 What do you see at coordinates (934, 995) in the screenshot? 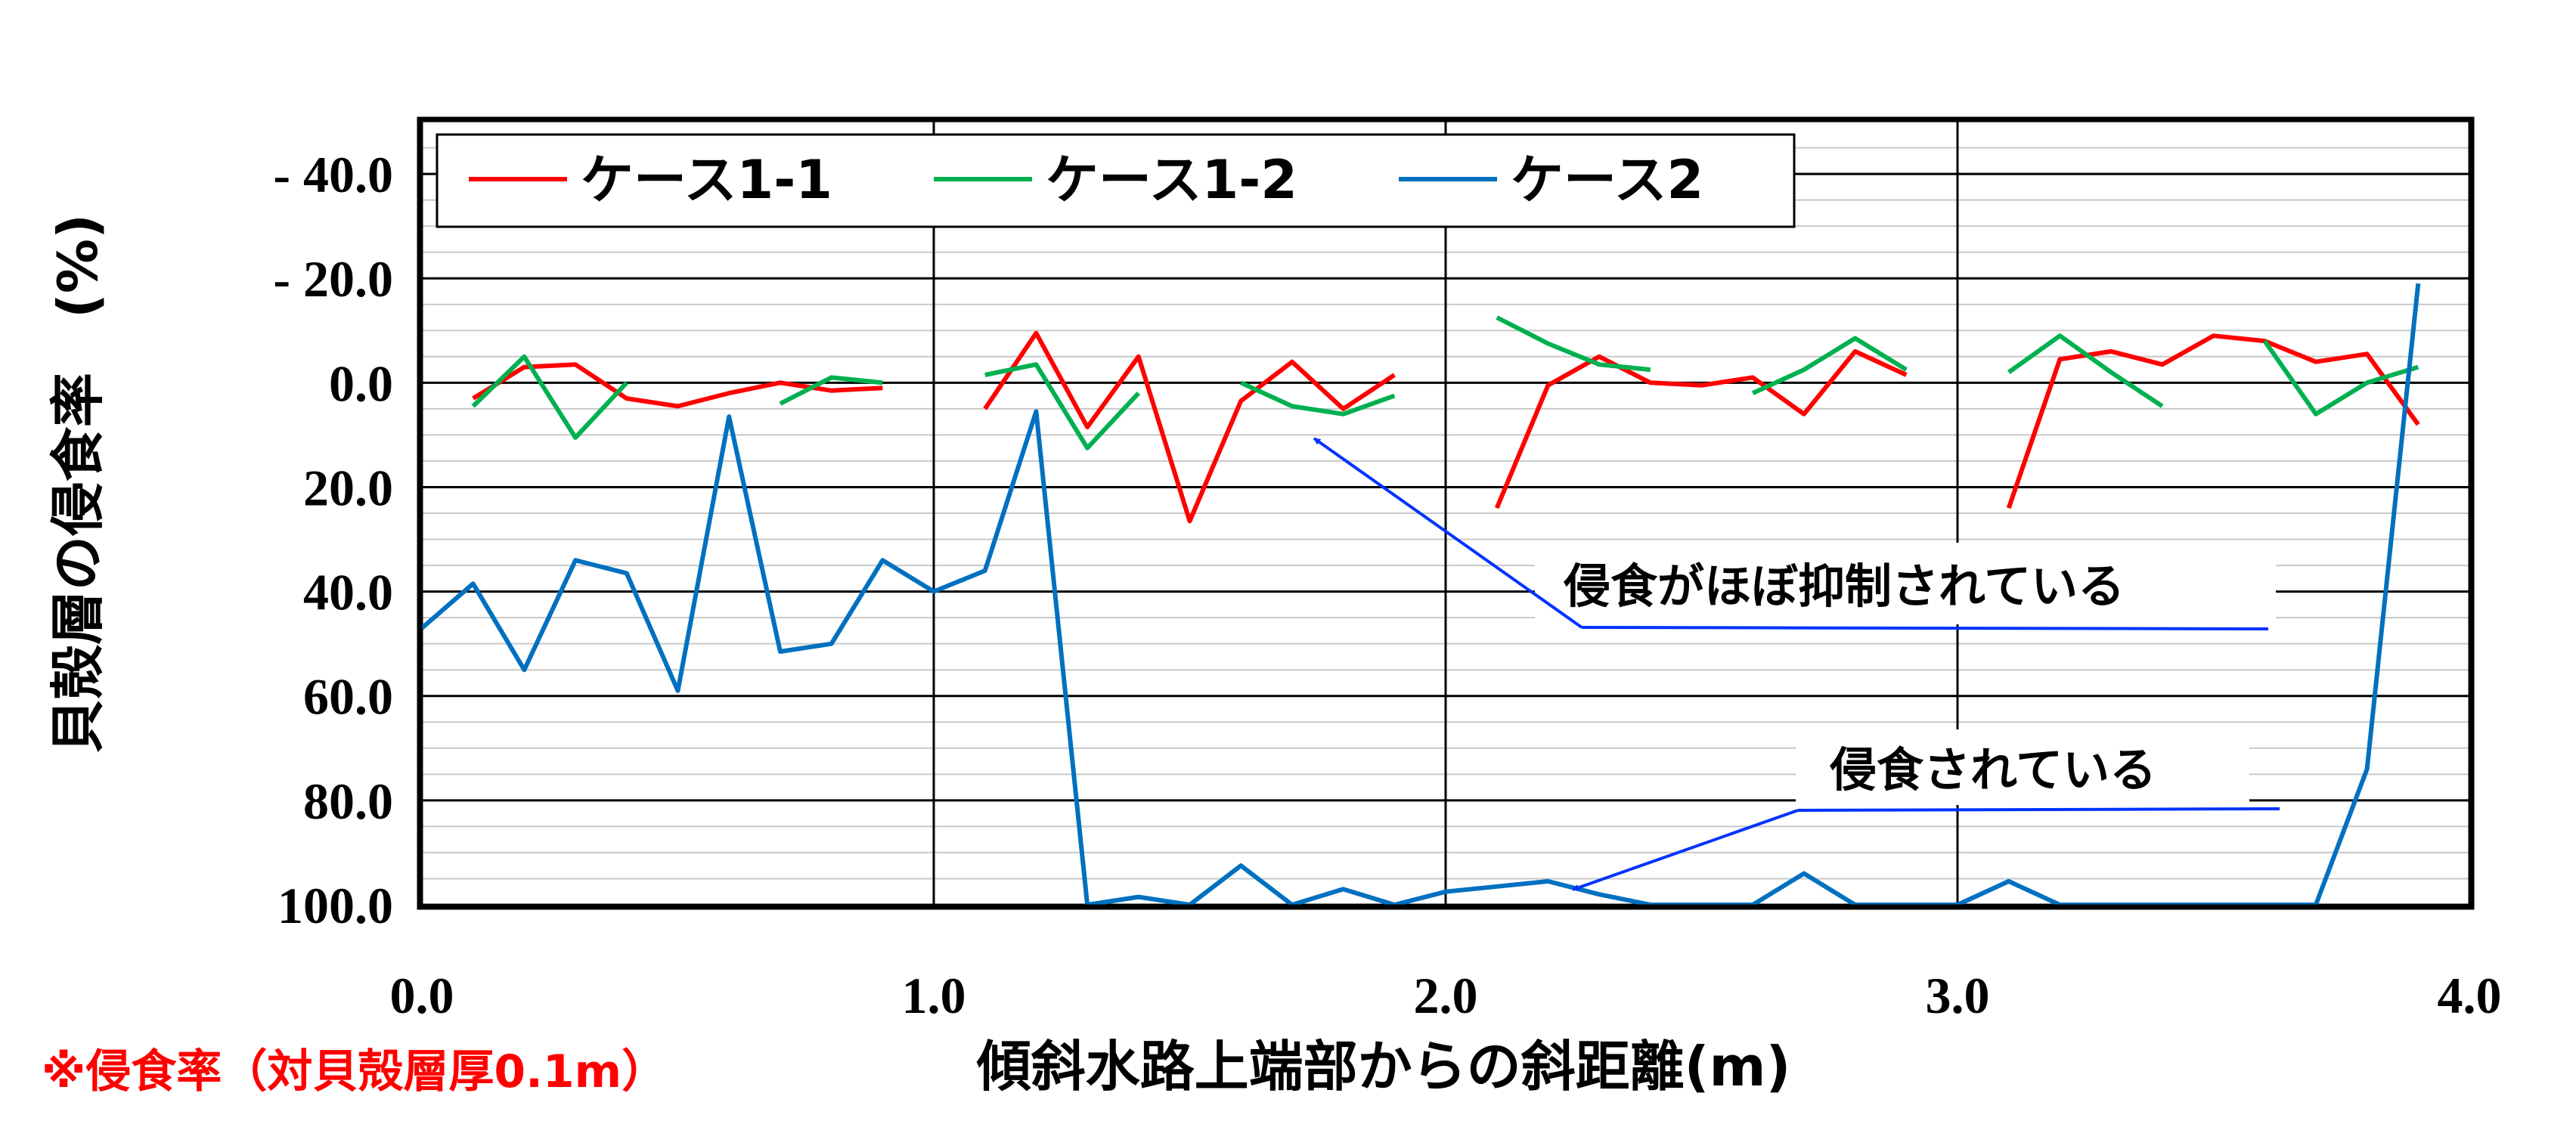
I see `x-tick-label: 1.0` at bounding box center [934, 995].